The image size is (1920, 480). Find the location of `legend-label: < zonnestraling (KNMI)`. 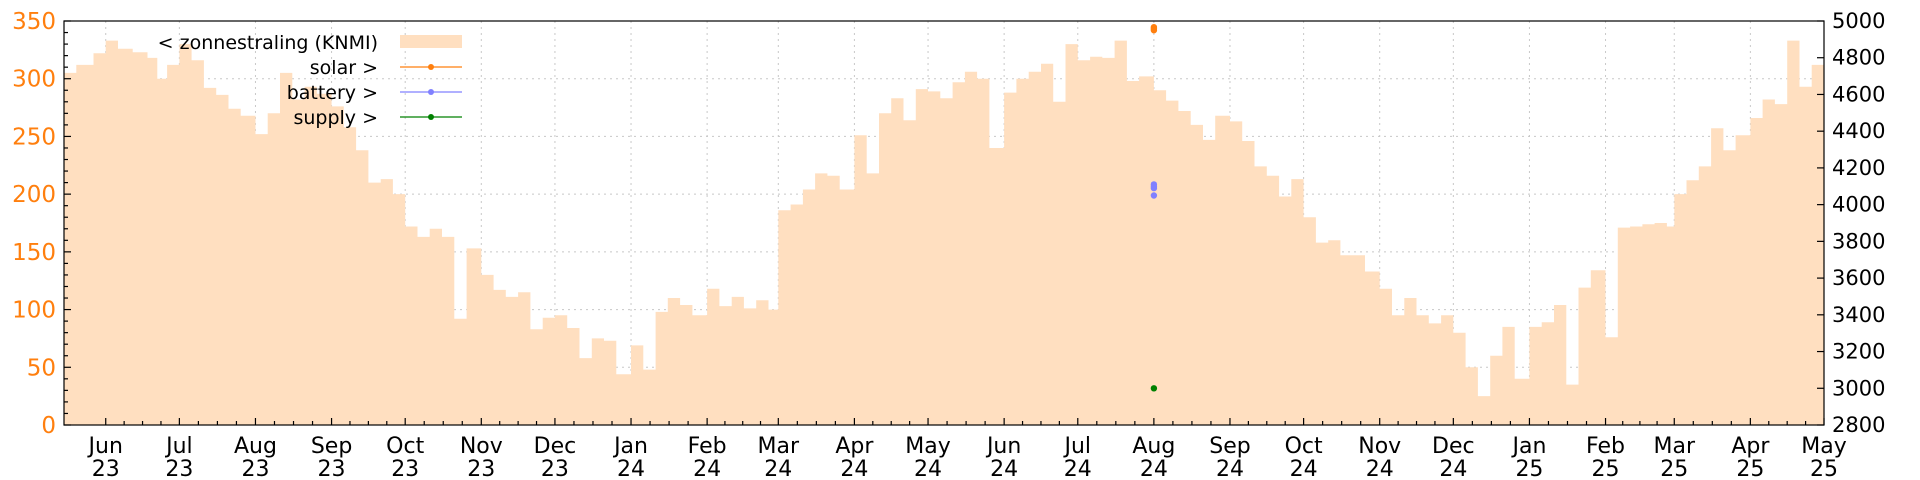

legend-label: < zonnestraling (KNMI) is located at coordinates (268, 43).